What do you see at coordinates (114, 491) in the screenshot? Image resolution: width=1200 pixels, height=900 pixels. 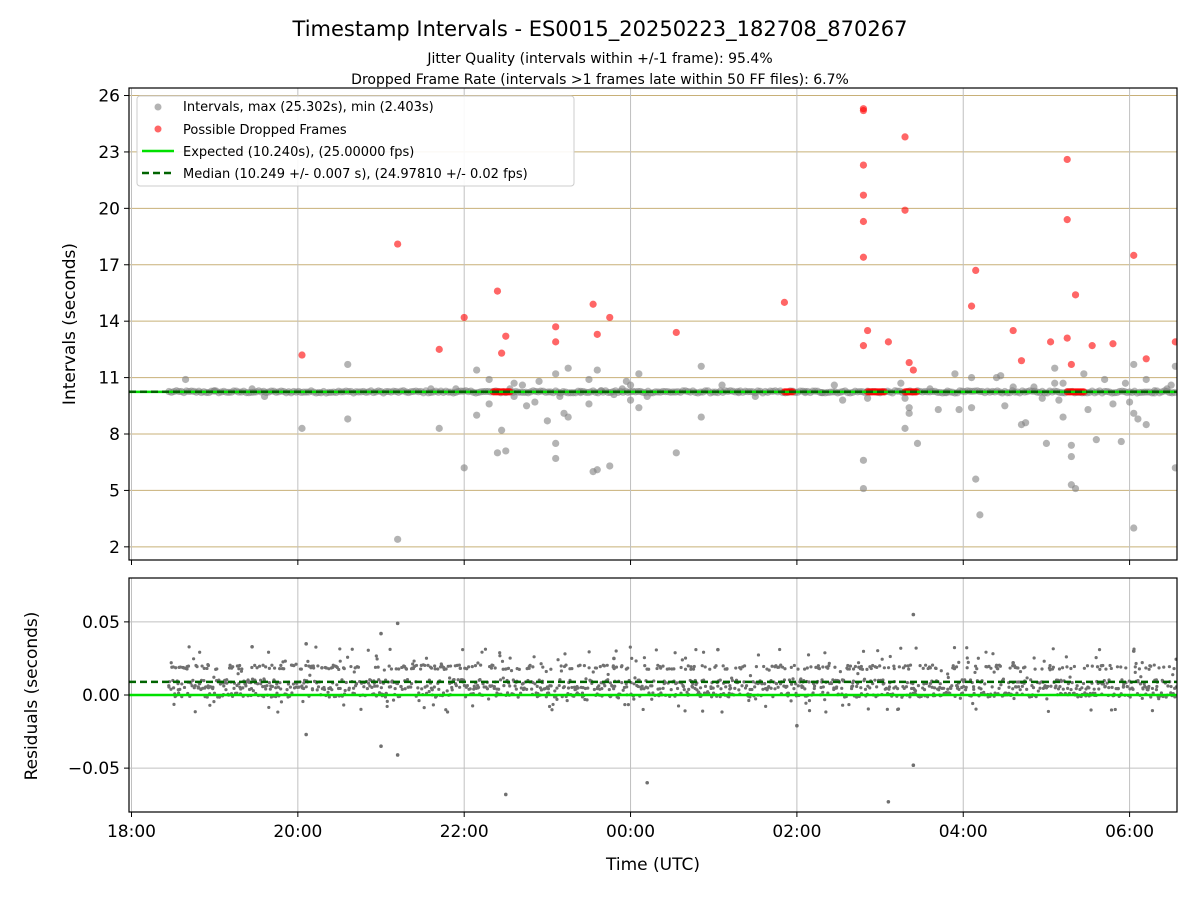 I see `y-tick-label: 5` at bounding box center [114, 491].